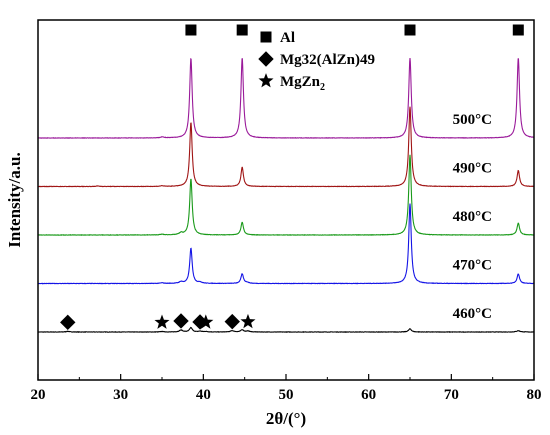 The image size is (550, 435). Describe the element at coordinates (120, 395) in the screenshot. I see `x-tick-label-30: 30` at that location.